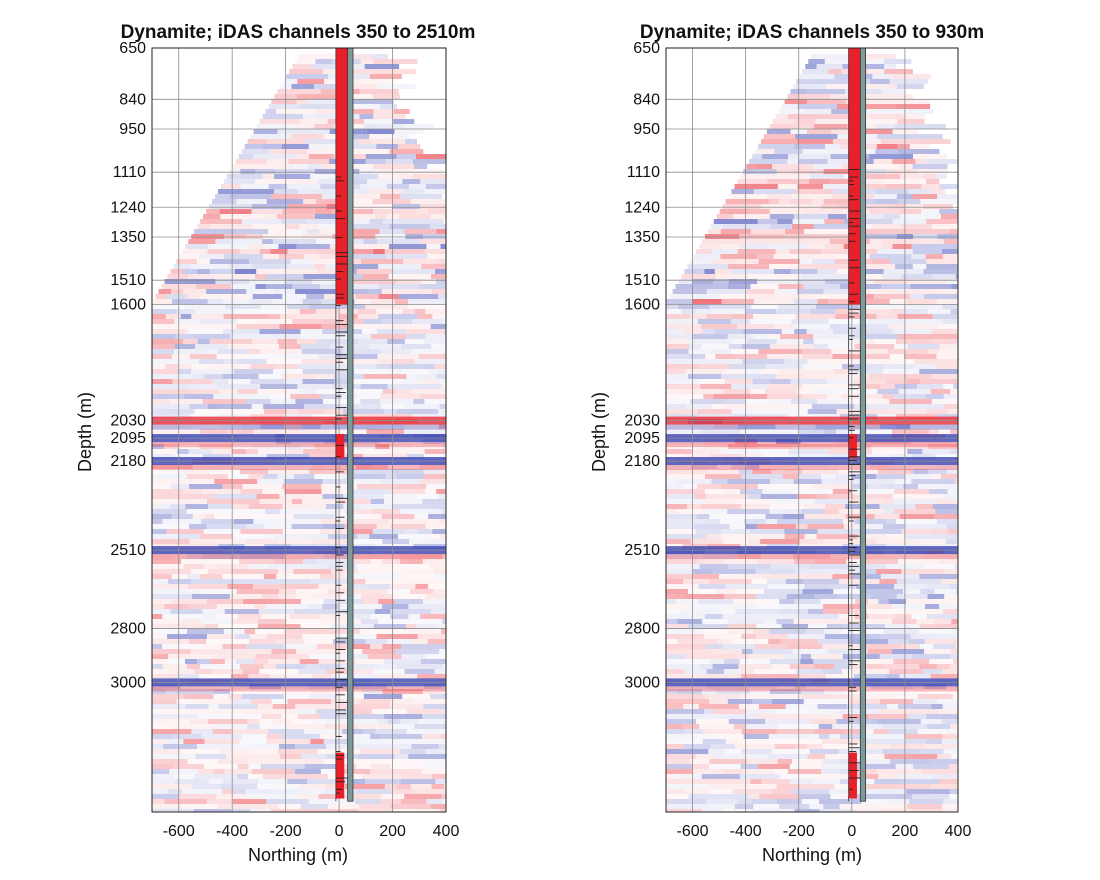  I want to click on log-block-lower, so click(340, 775).